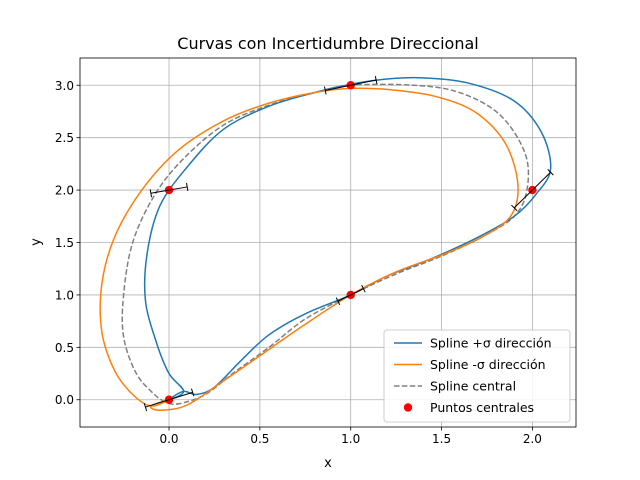 This screenshot has height=480, width=640. I want to click on y-tick-label: 1.5, so click(64, 243).